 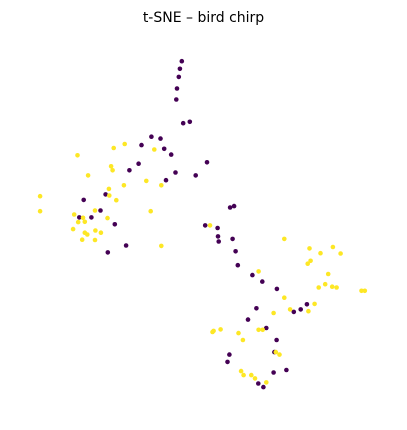 I want to click on chart-title: t-SNE – bird chirp, so click(x=203, y=18).